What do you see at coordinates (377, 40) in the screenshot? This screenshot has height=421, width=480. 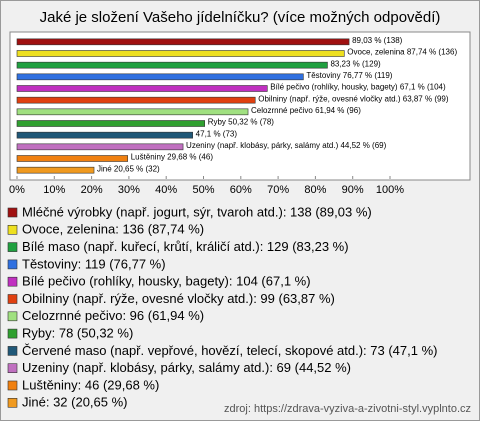 I see `value-label: 89,03 % (138)` at bounding box center [377, 40].